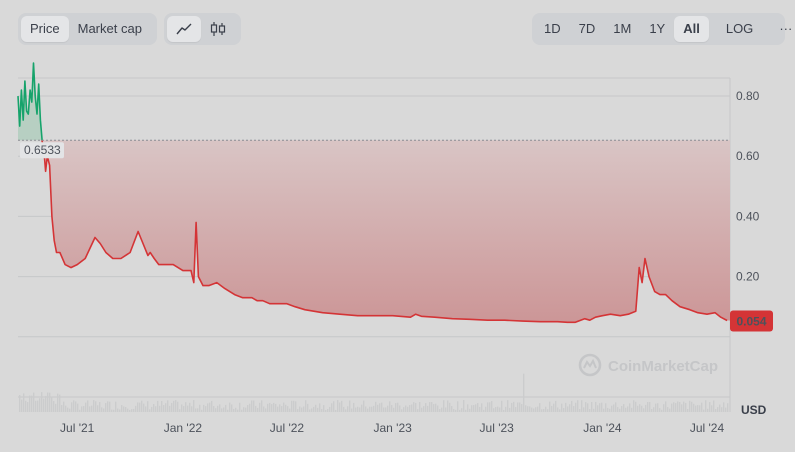  Describe the element at coordinates (109, 28) in the screenshot. I see `market-cap-tab: Market cap` at that location.